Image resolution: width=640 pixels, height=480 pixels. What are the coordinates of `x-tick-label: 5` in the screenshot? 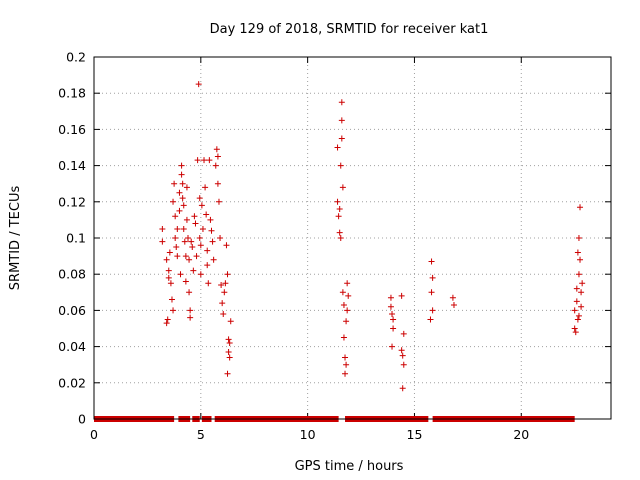 It's located at (201, 434).